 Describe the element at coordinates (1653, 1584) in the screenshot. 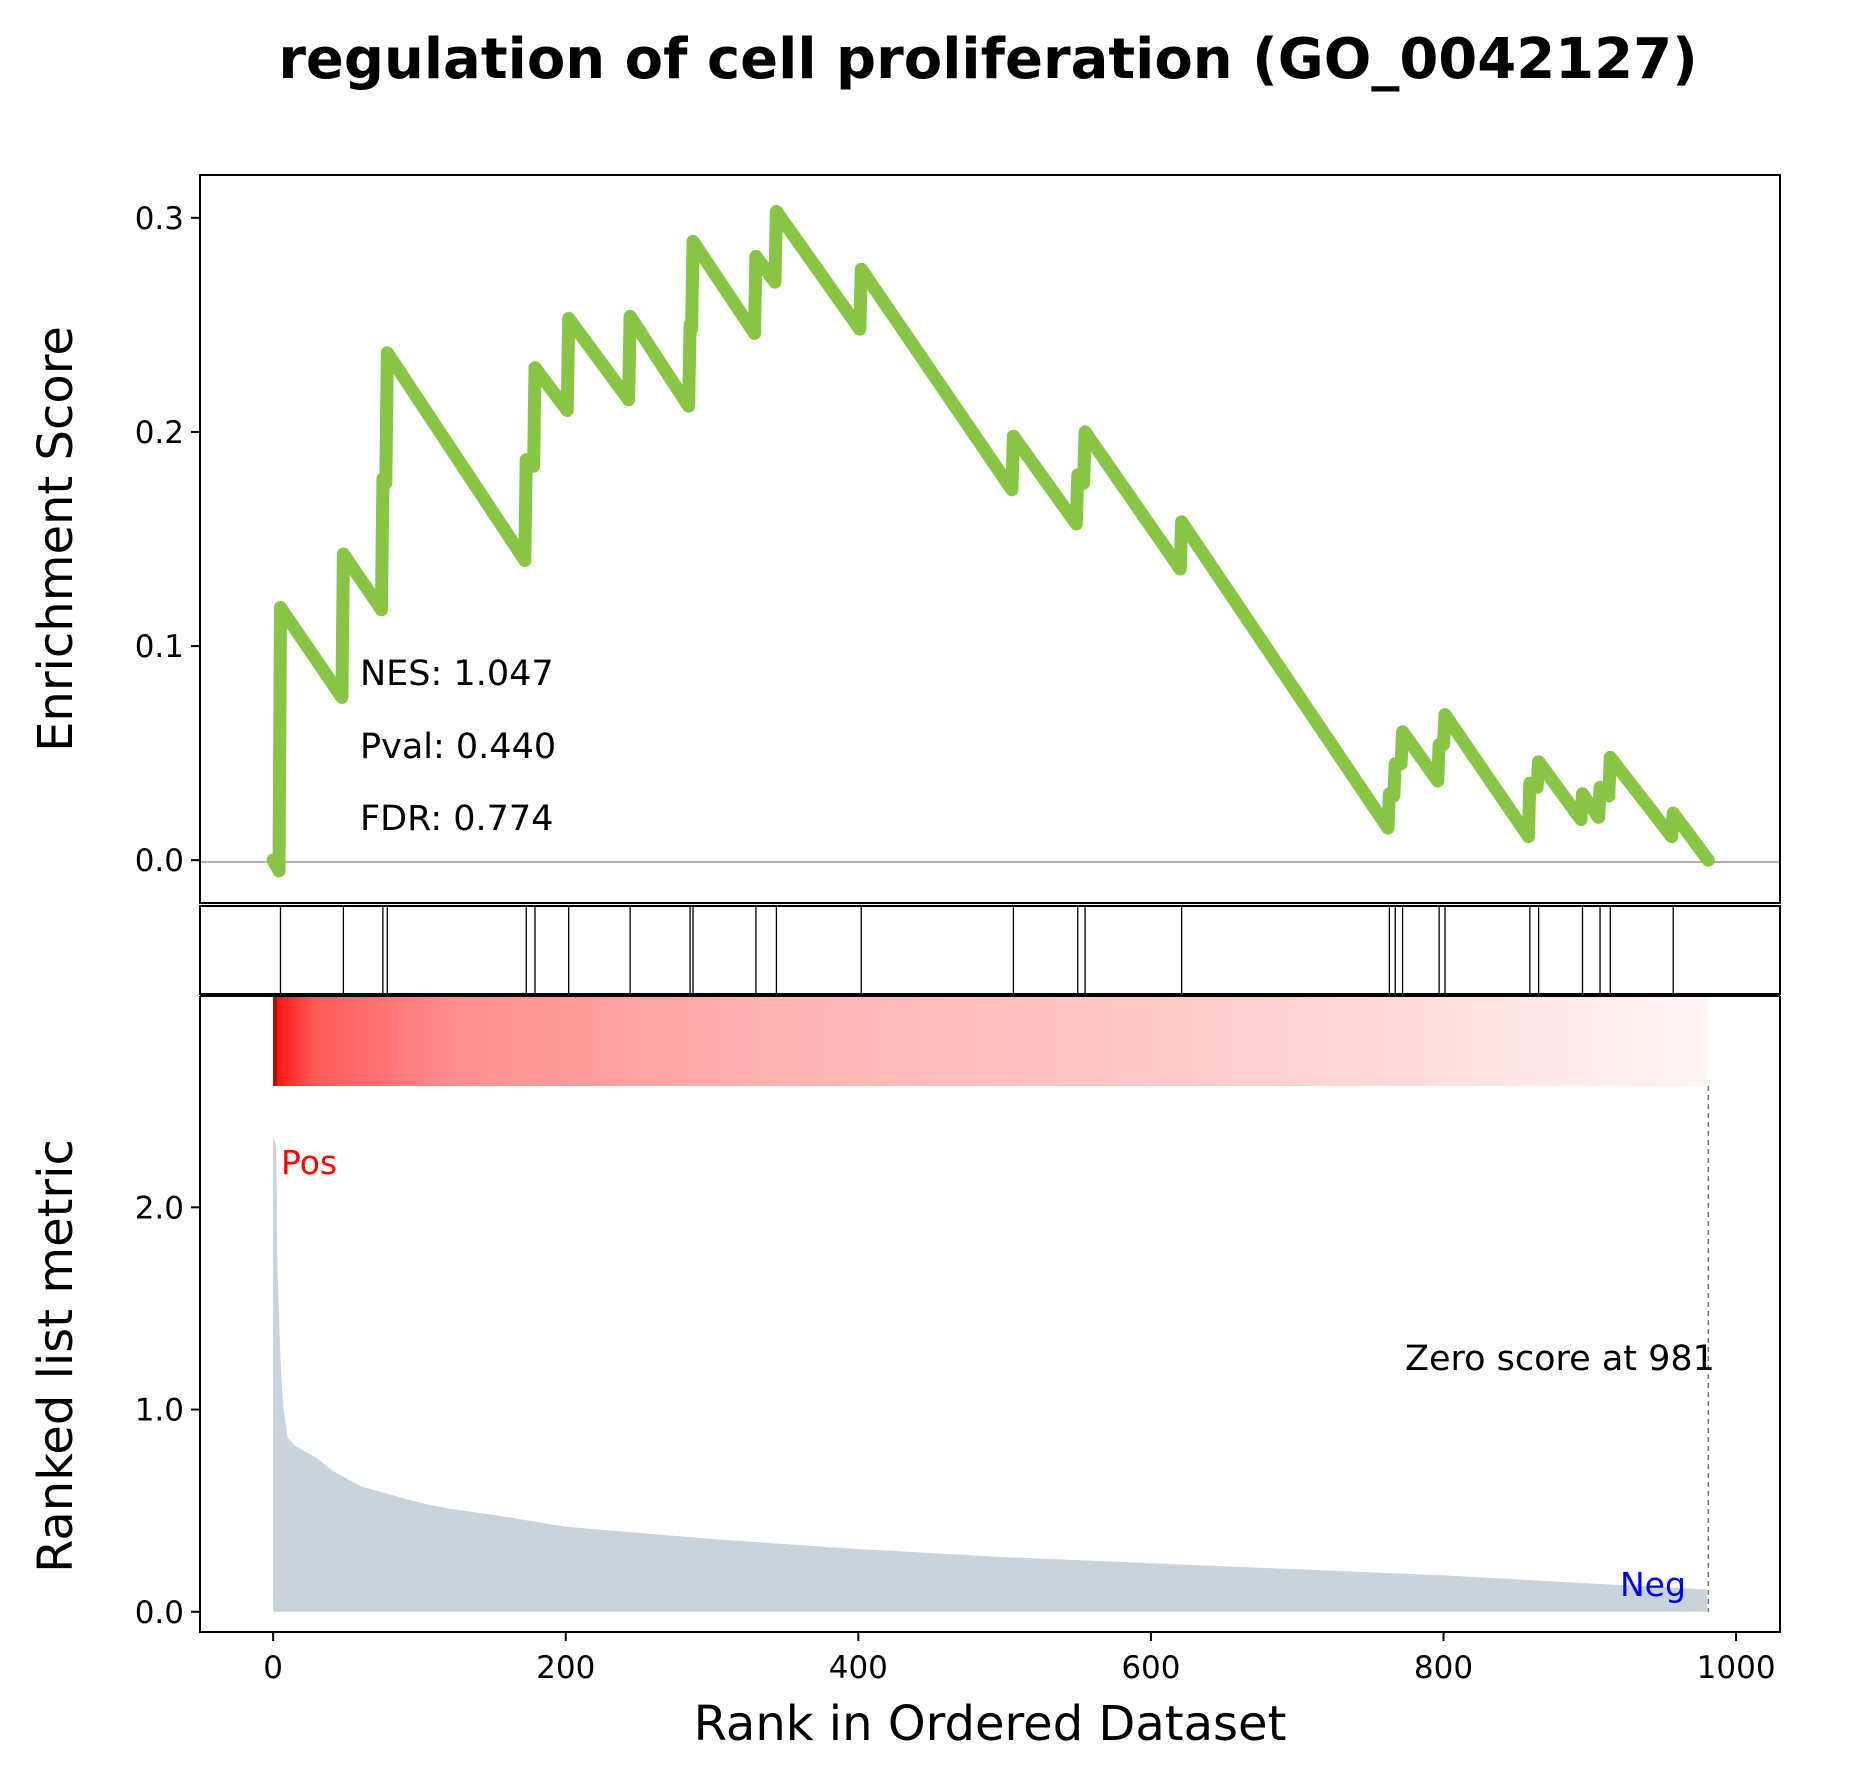

I see `neg-label: Neg` at that location.